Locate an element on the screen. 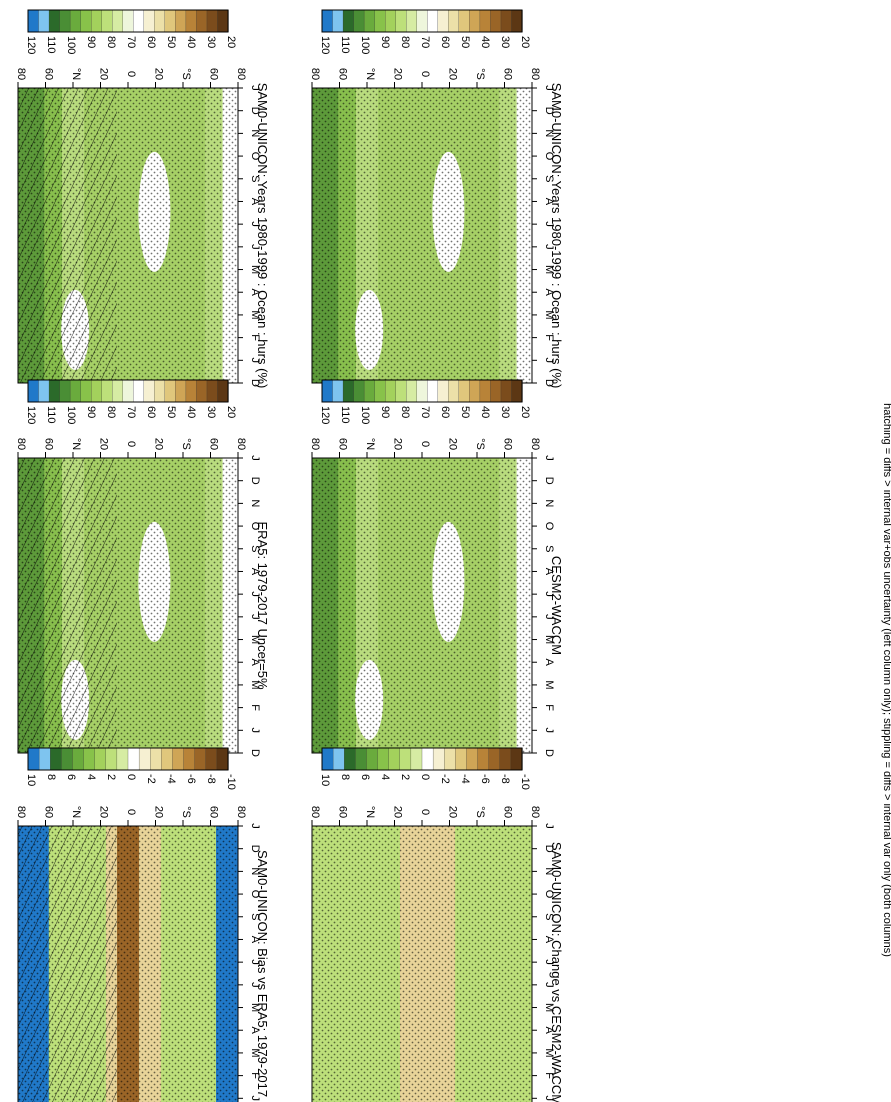 Image resolution: width=891 pixels, height=1102 pixels. colorbar-label: 4 is located at coordinates (385, 777).